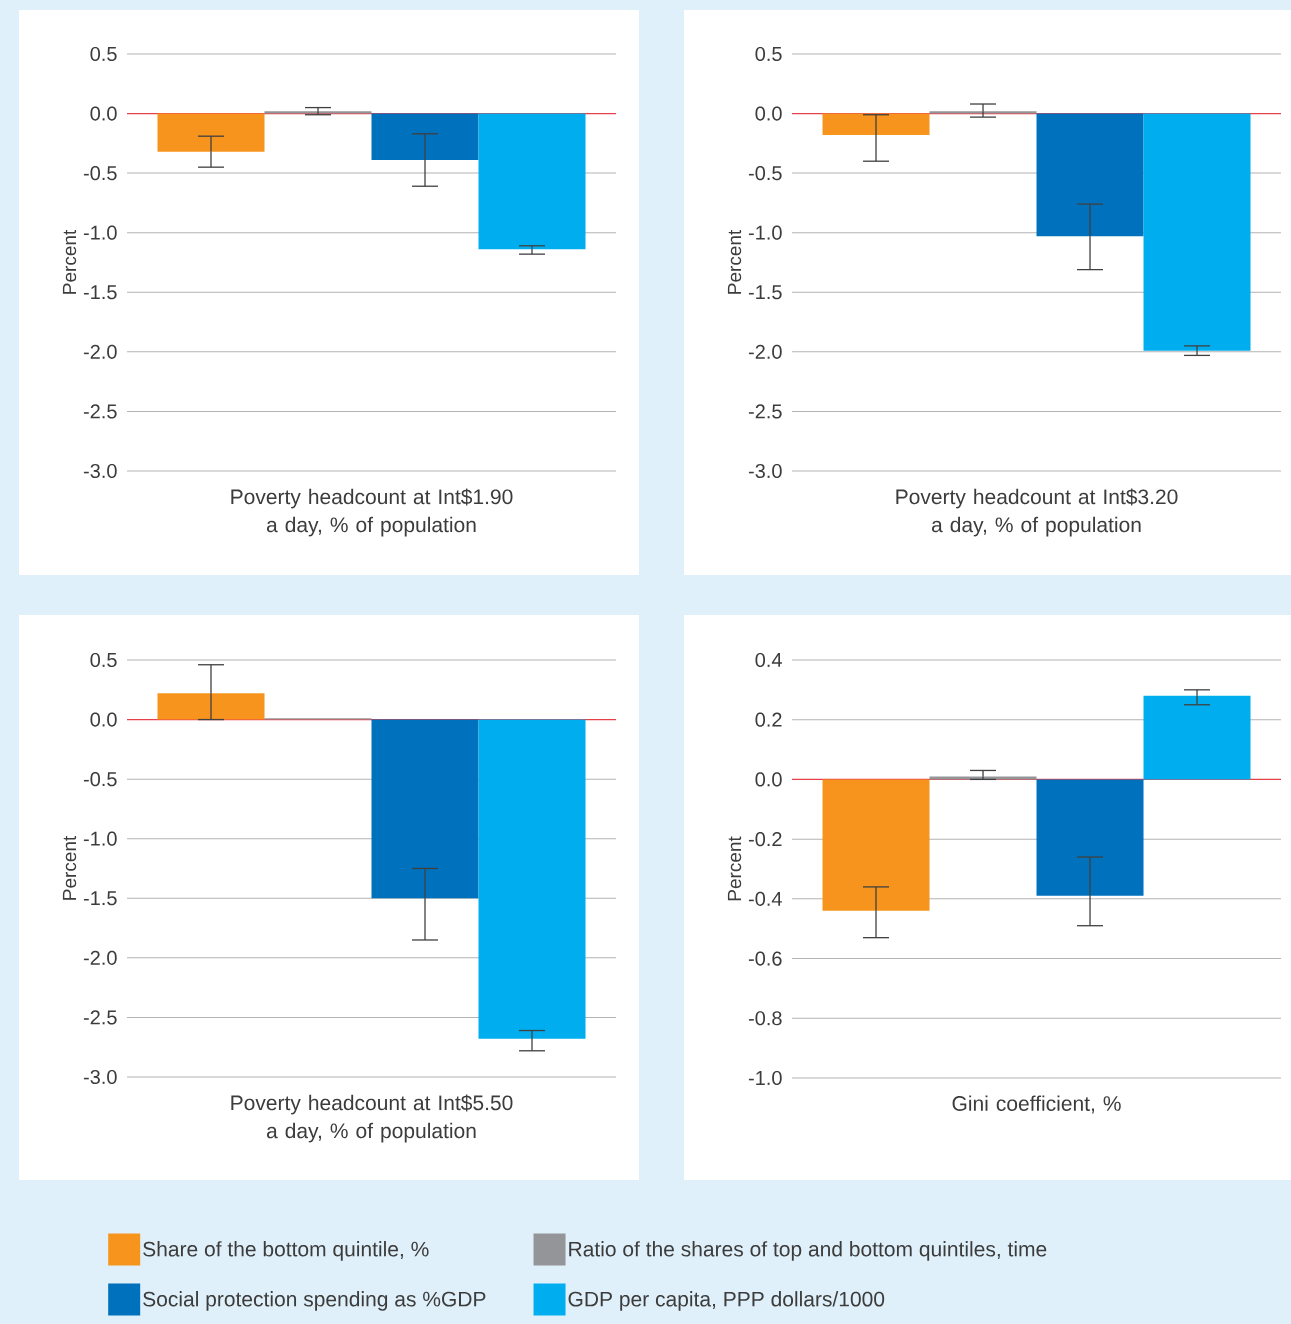 The height and width of the screenshot is (1324, 1291). Describe the element at coordinates (726, 1301) in the screenshot. I see `legend-label: GDP per capita, PPP dollars/1000` at that location.